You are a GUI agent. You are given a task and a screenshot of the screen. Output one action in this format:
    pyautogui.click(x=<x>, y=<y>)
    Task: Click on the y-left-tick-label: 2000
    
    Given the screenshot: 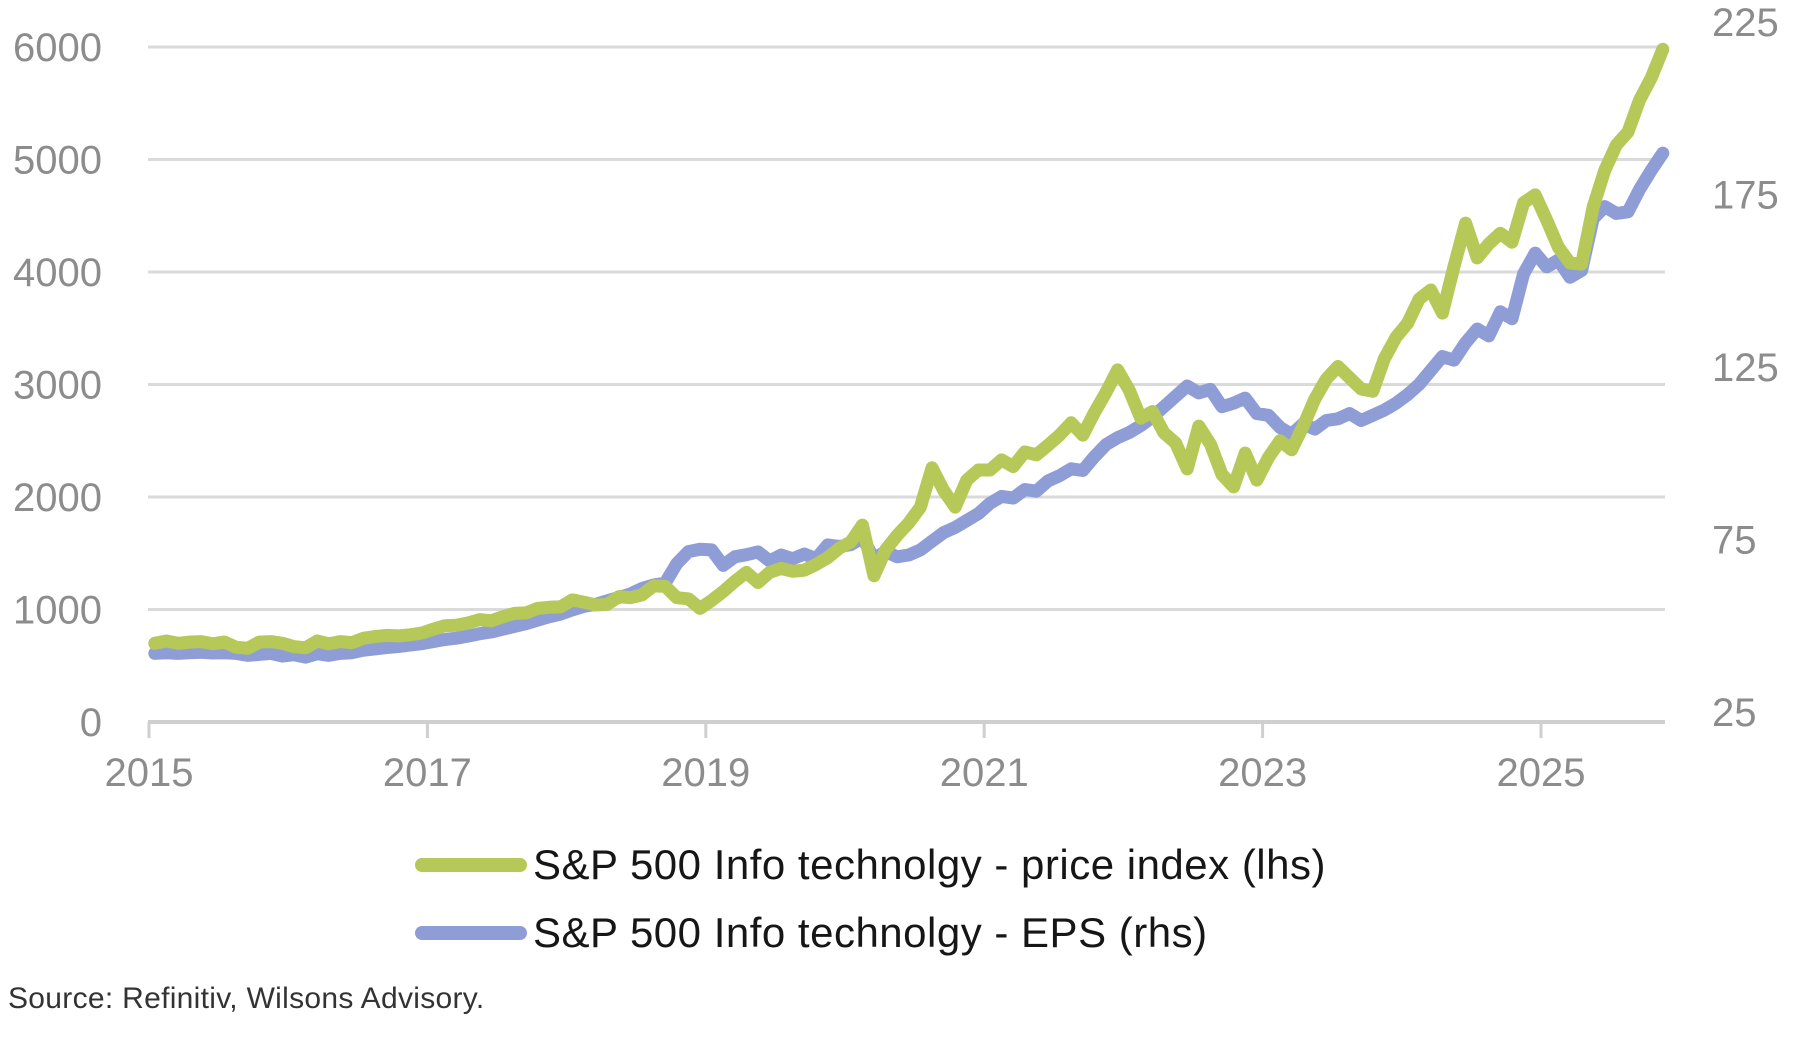 What is the action you would take?
    pyautogui.click(x=57, y=498)
    